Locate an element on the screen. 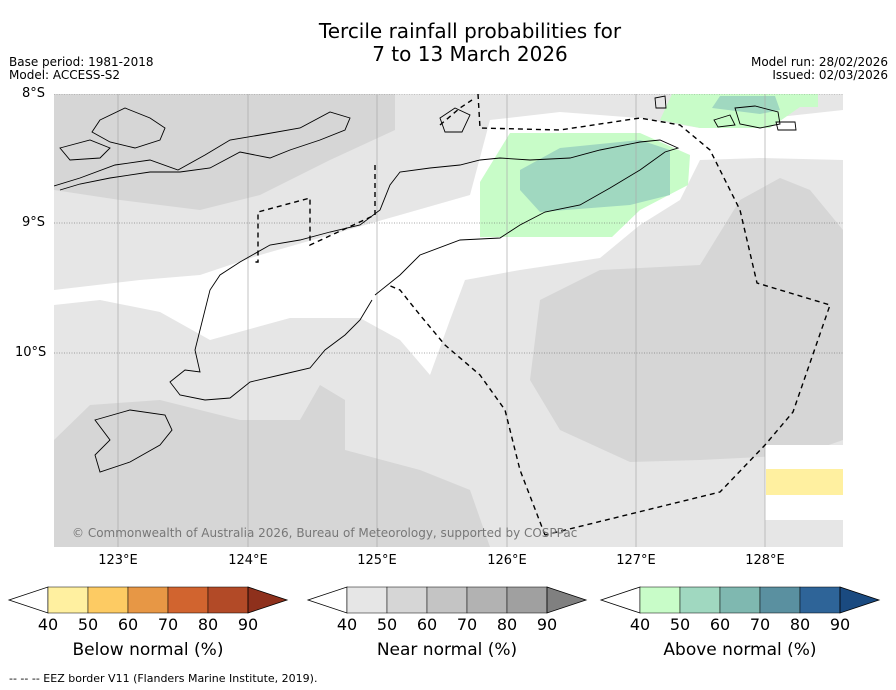  colorbar-below-tick-70: 70 is located at coordinates (168, 624).